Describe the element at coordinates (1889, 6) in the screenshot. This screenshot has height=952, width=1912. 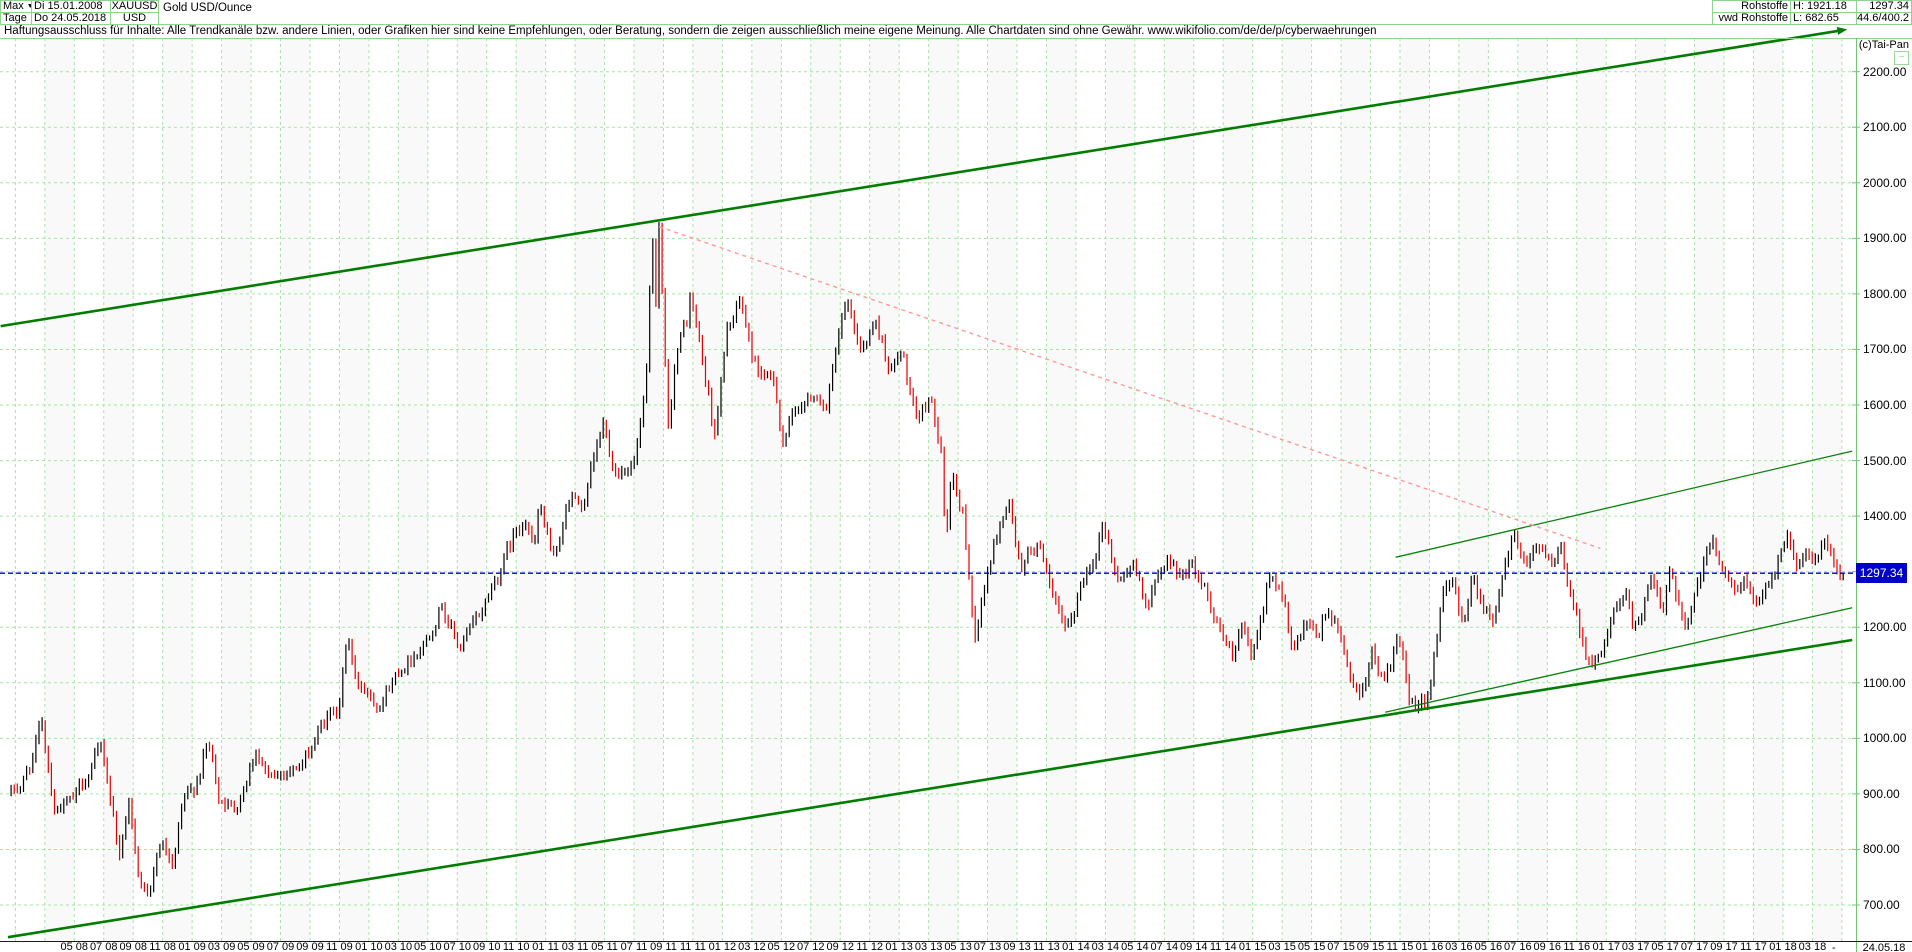
I see `last-price-value: 1297.34` at that location.